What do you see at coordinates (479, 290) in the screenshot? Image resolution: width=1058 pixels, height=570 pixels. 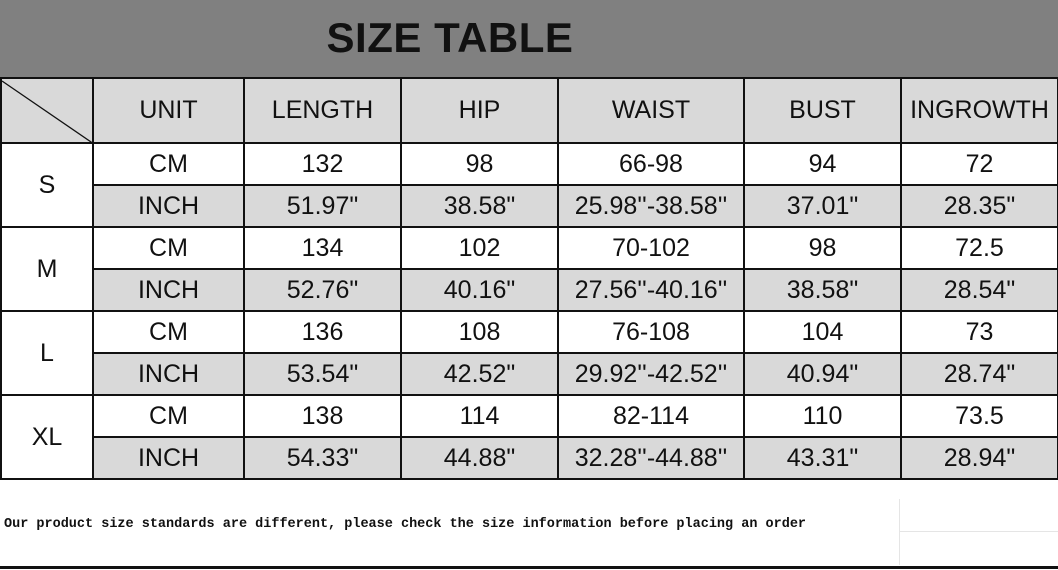 I see `value-cell: 40.16"` at bounding box center [479, 290].